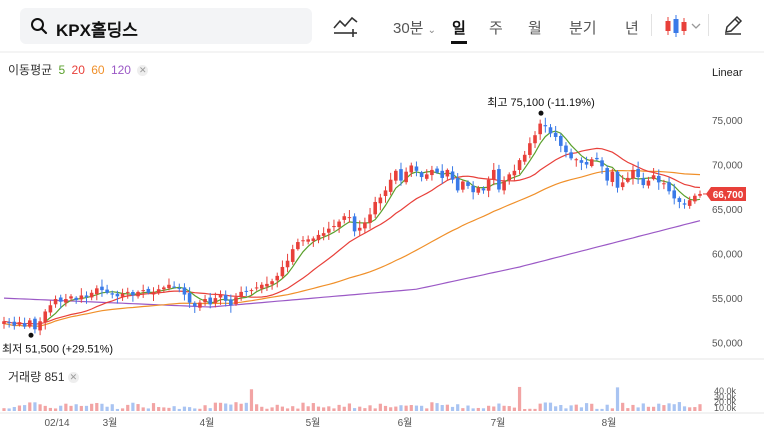 The image size is (764, 433). What do you see at coordinates (726, 193) in the screenshot?
I see `current-price-badge` at bounding box center [726, 193].